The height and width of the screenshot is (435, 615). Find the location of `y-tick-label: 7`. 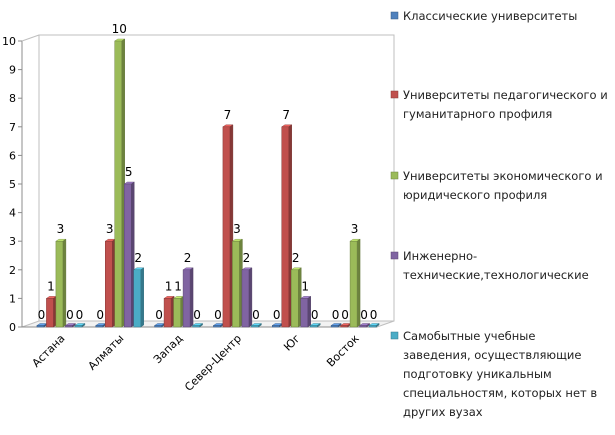

y-tick-label: 7 is located at coordinates (12, 127).